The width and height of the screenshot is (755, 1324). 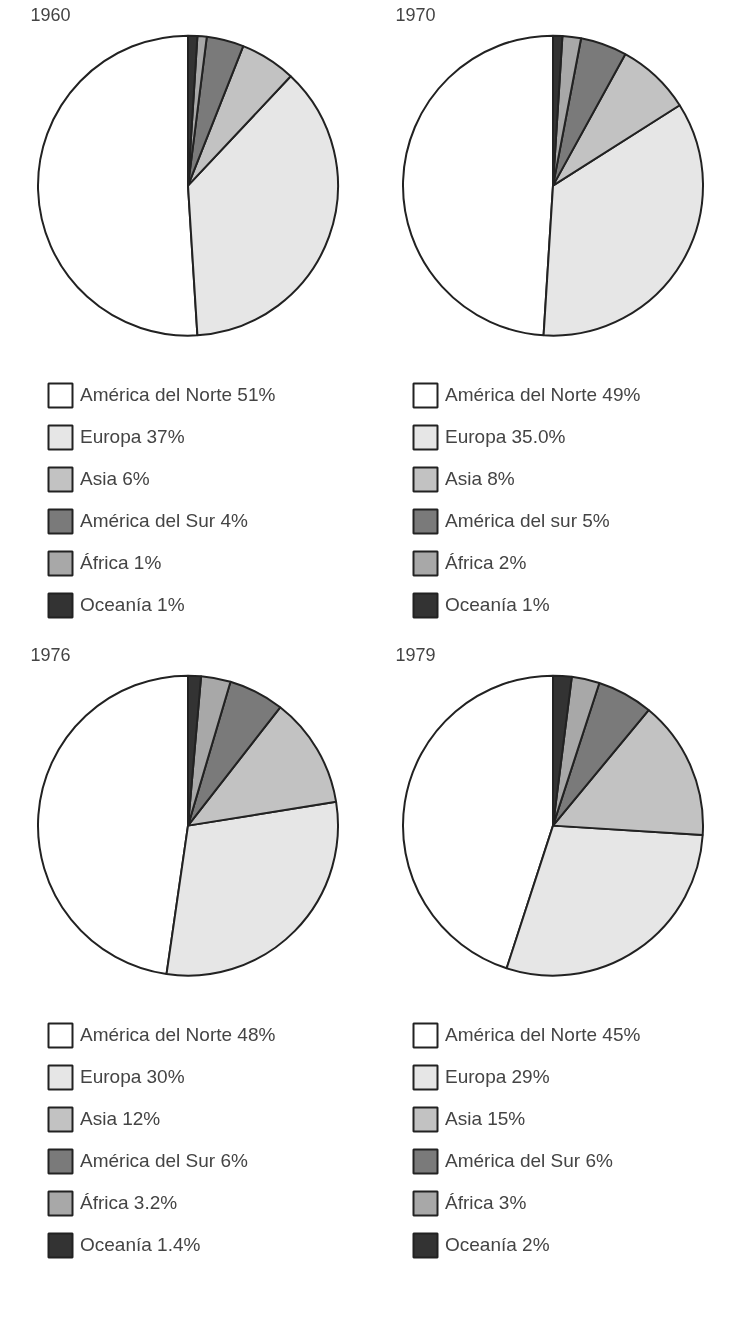 I want to click on legend-label: África 2%, so click(x=486, y=563).